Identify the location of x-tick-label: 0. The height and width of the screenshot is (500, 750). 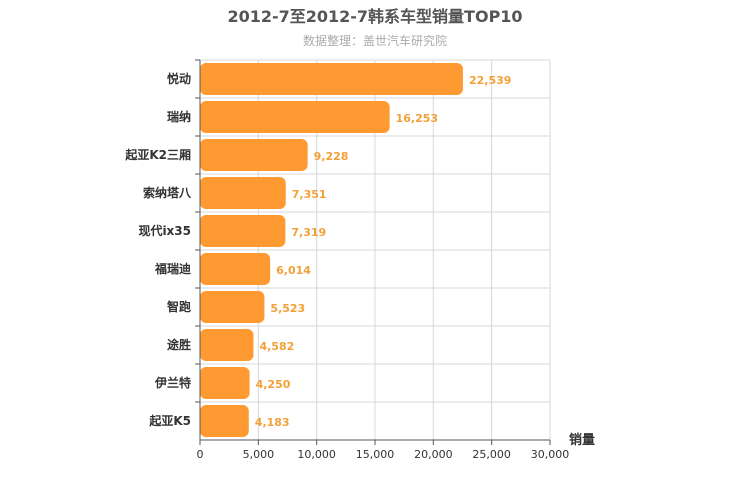
(200, 454).